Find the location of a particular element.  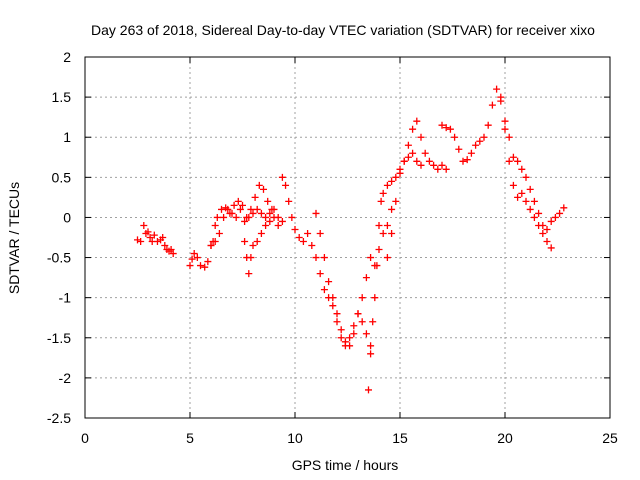

y-tick-labels: -2.5 -2 -1.5 -1 -0.5 0 0.5 1 1.5 2 is located at coordinates (59, 237).